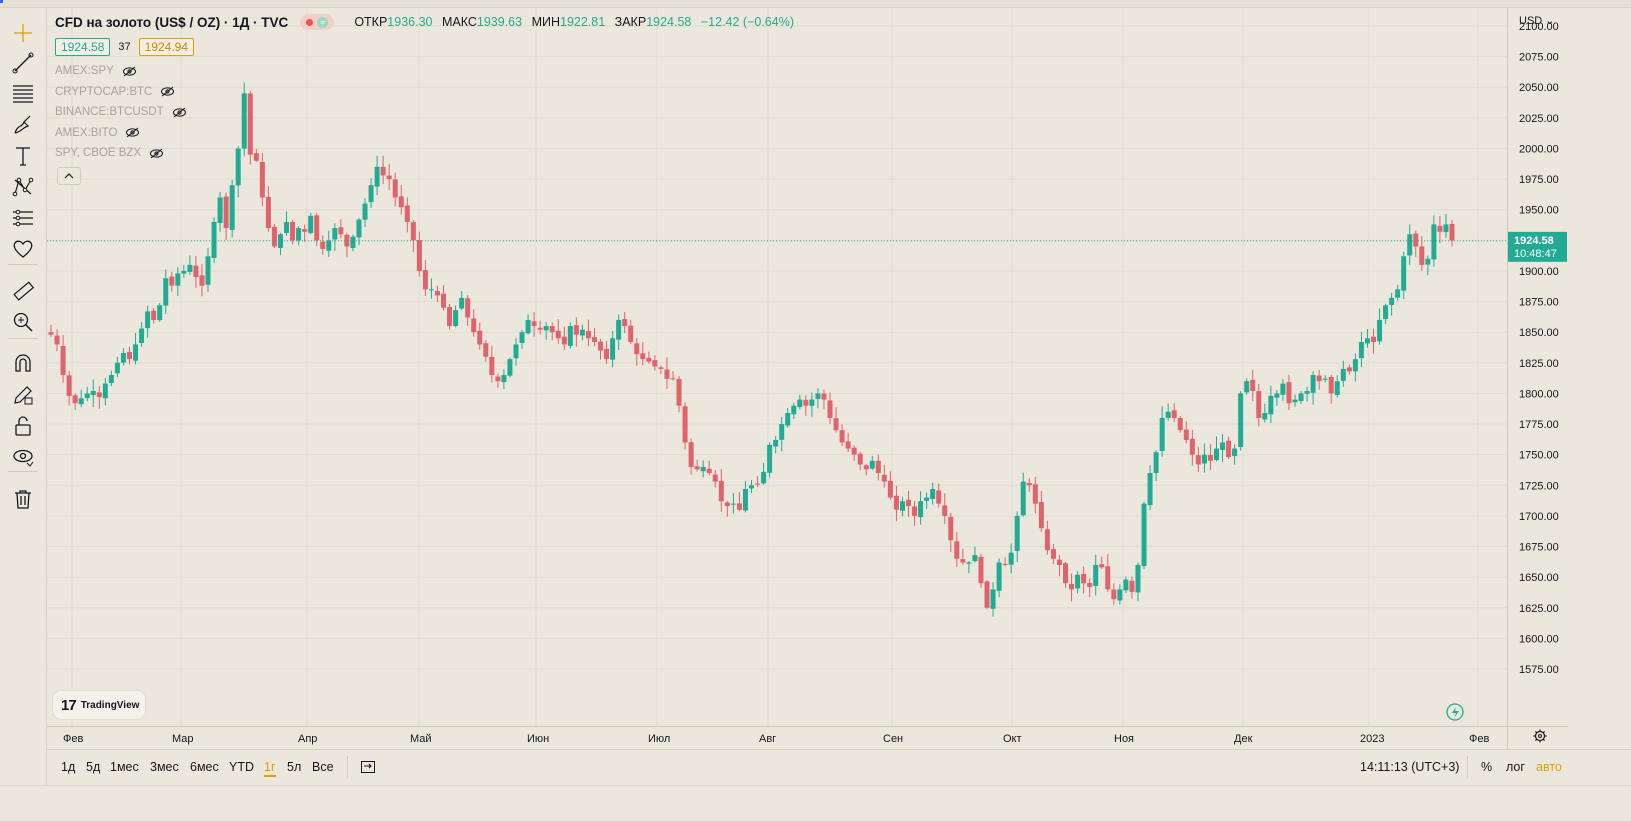  I want to click on magnet-tool, so click(23, 364).